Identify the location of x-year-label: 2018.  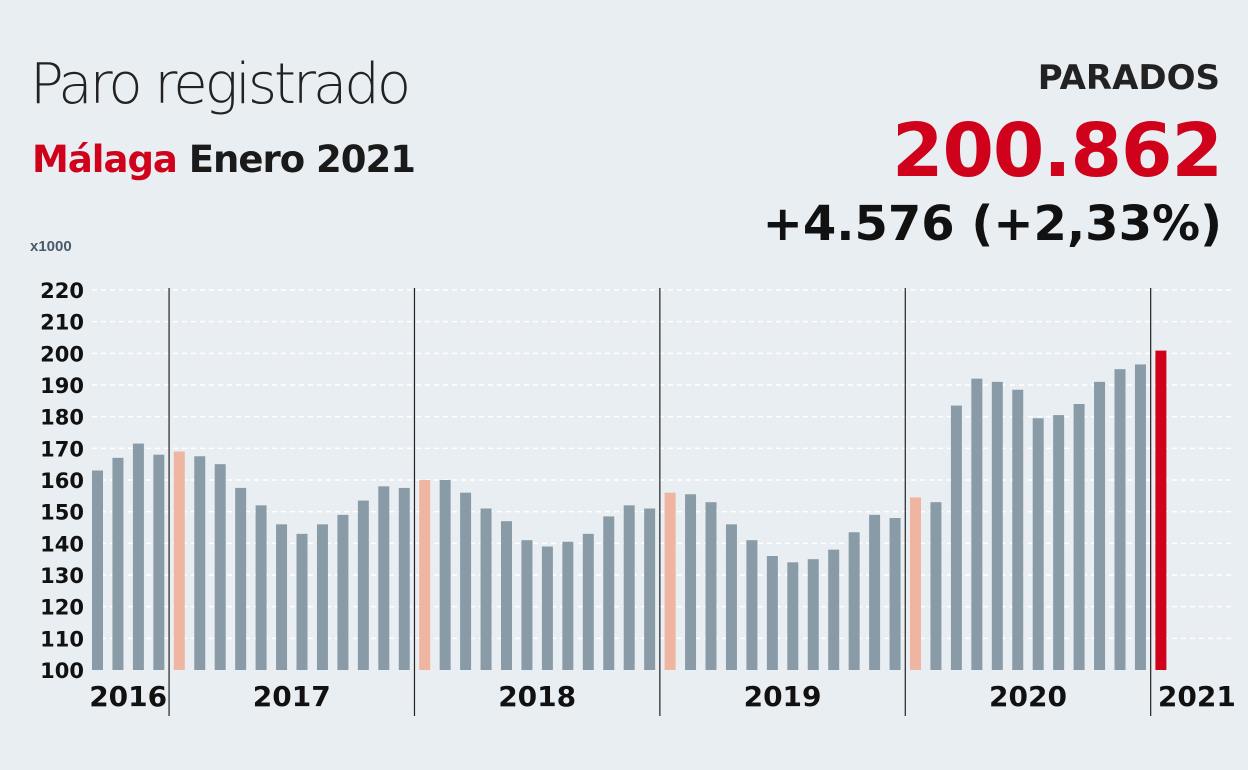
(537, 696).